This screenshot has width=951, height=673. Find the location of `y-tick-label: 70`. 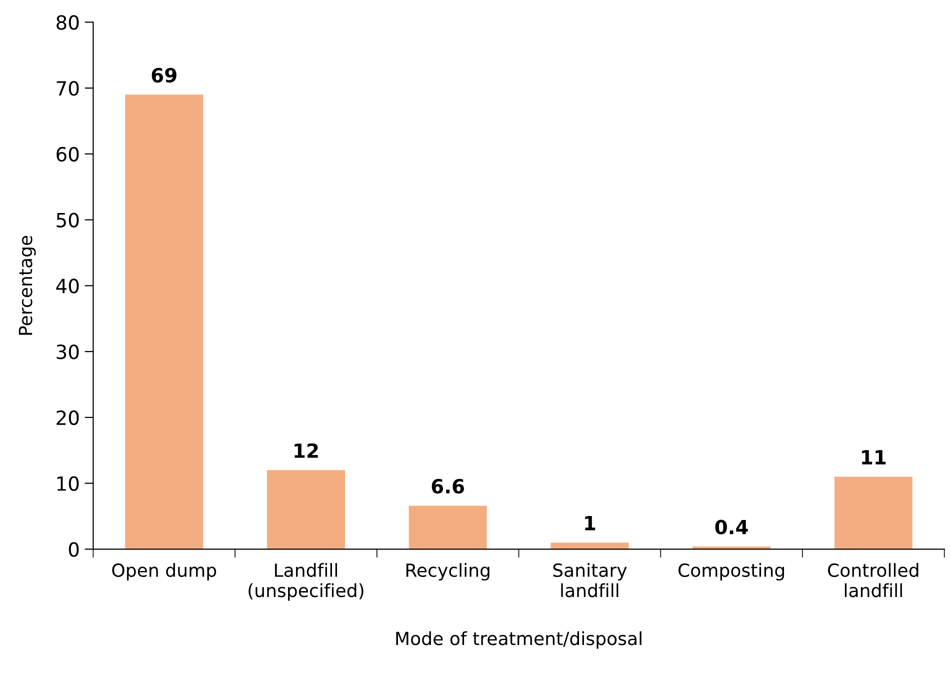

y-tick-label: 70 is located at coordinates (67, 88).